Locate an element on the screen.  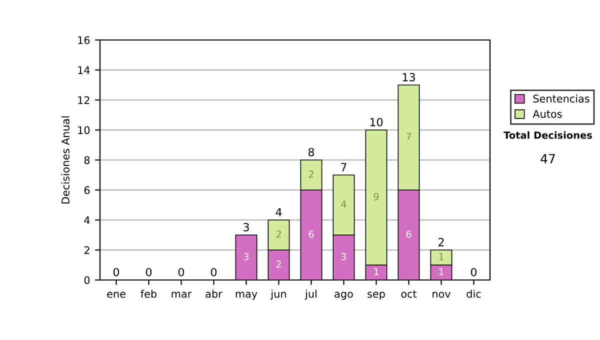
x-tick-label: oct is located at coordinates (409, 294).